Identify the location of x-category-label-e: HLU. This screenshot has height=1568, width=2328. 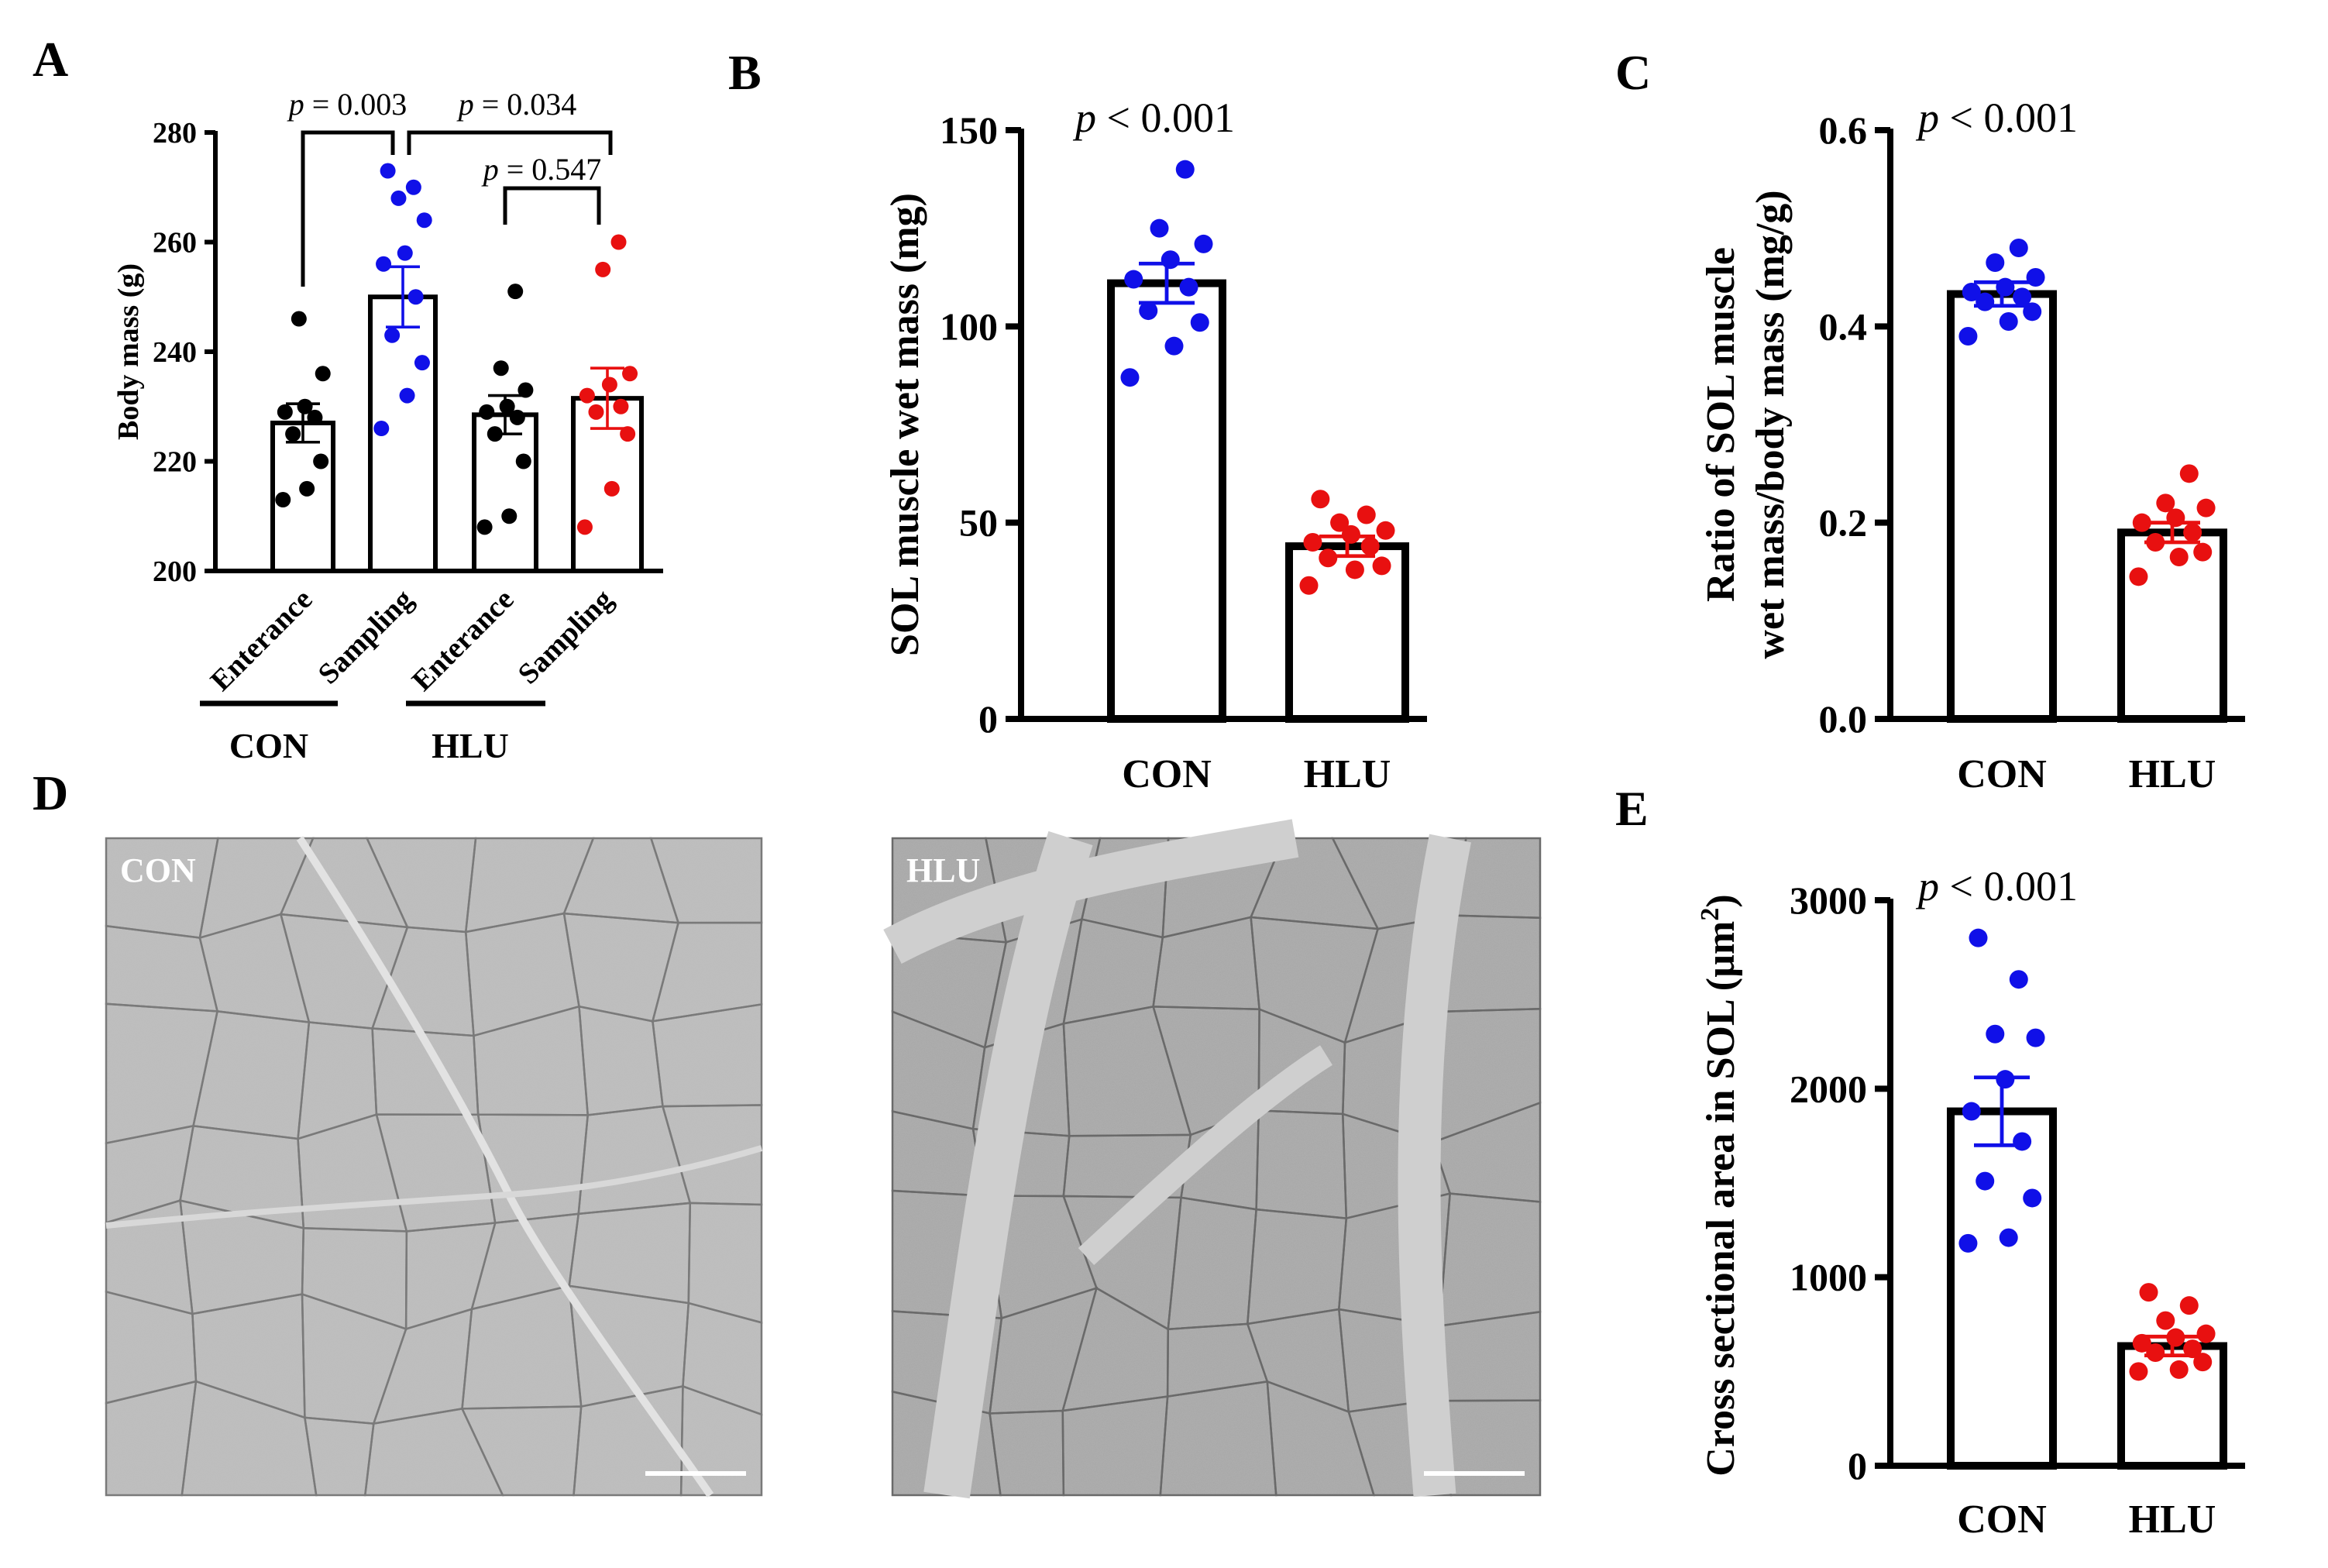
(2172, 1520).